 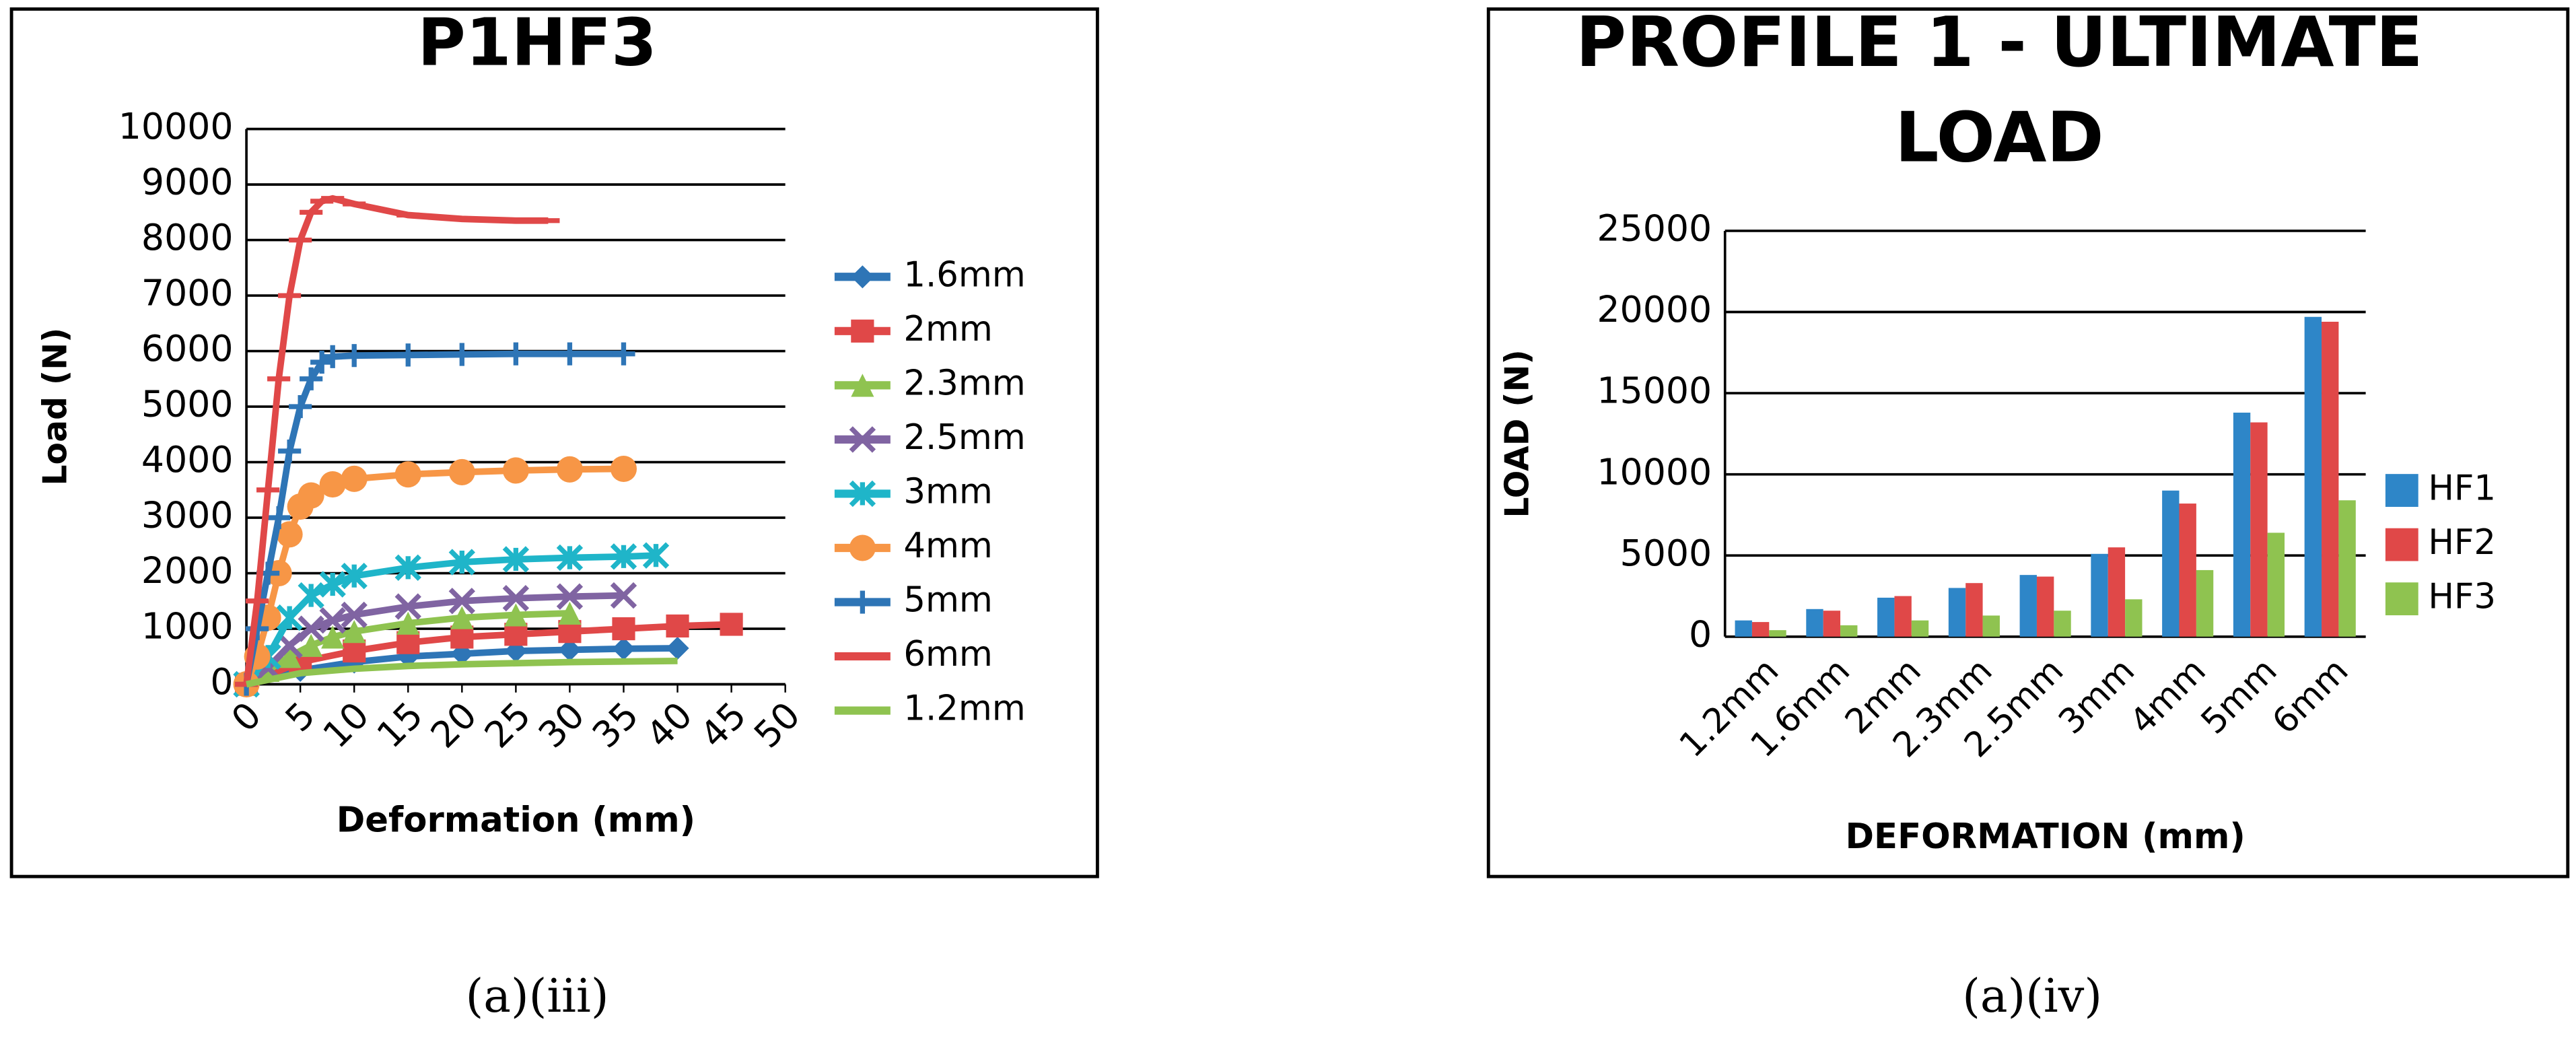 What do you see at coordinates (964, 274) in the screenshot?
I see `legend-label: 1.6mm` at bounding box center [964, 274].